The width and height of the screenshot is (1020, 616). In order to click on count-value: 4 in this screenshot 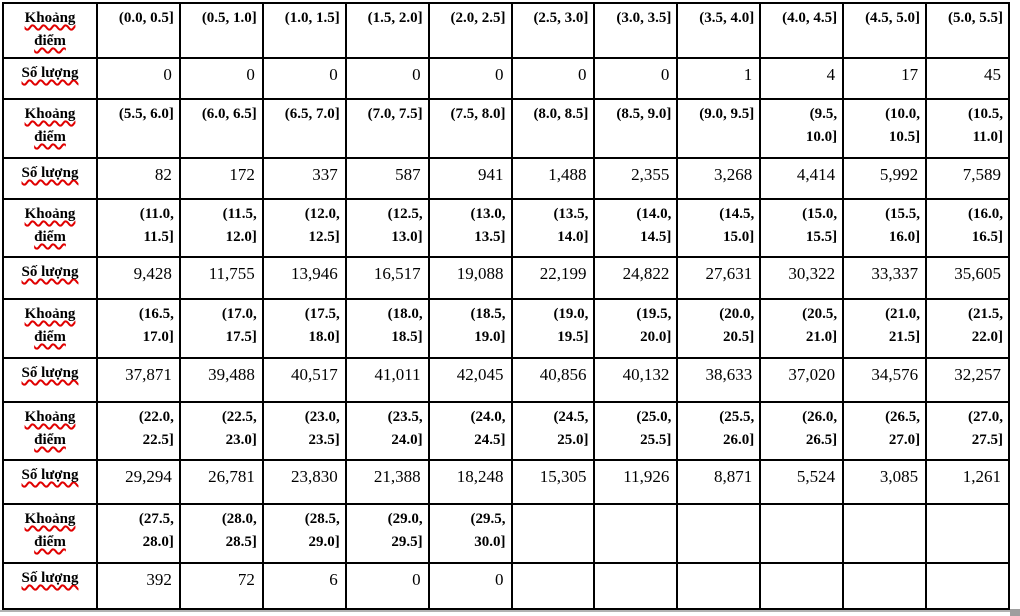, I will do `click(831, 74)`.